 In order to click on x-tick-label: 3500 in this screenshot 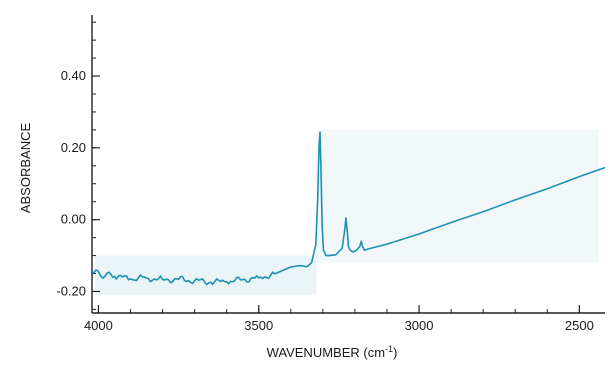, I will do `click(258, 325)`.